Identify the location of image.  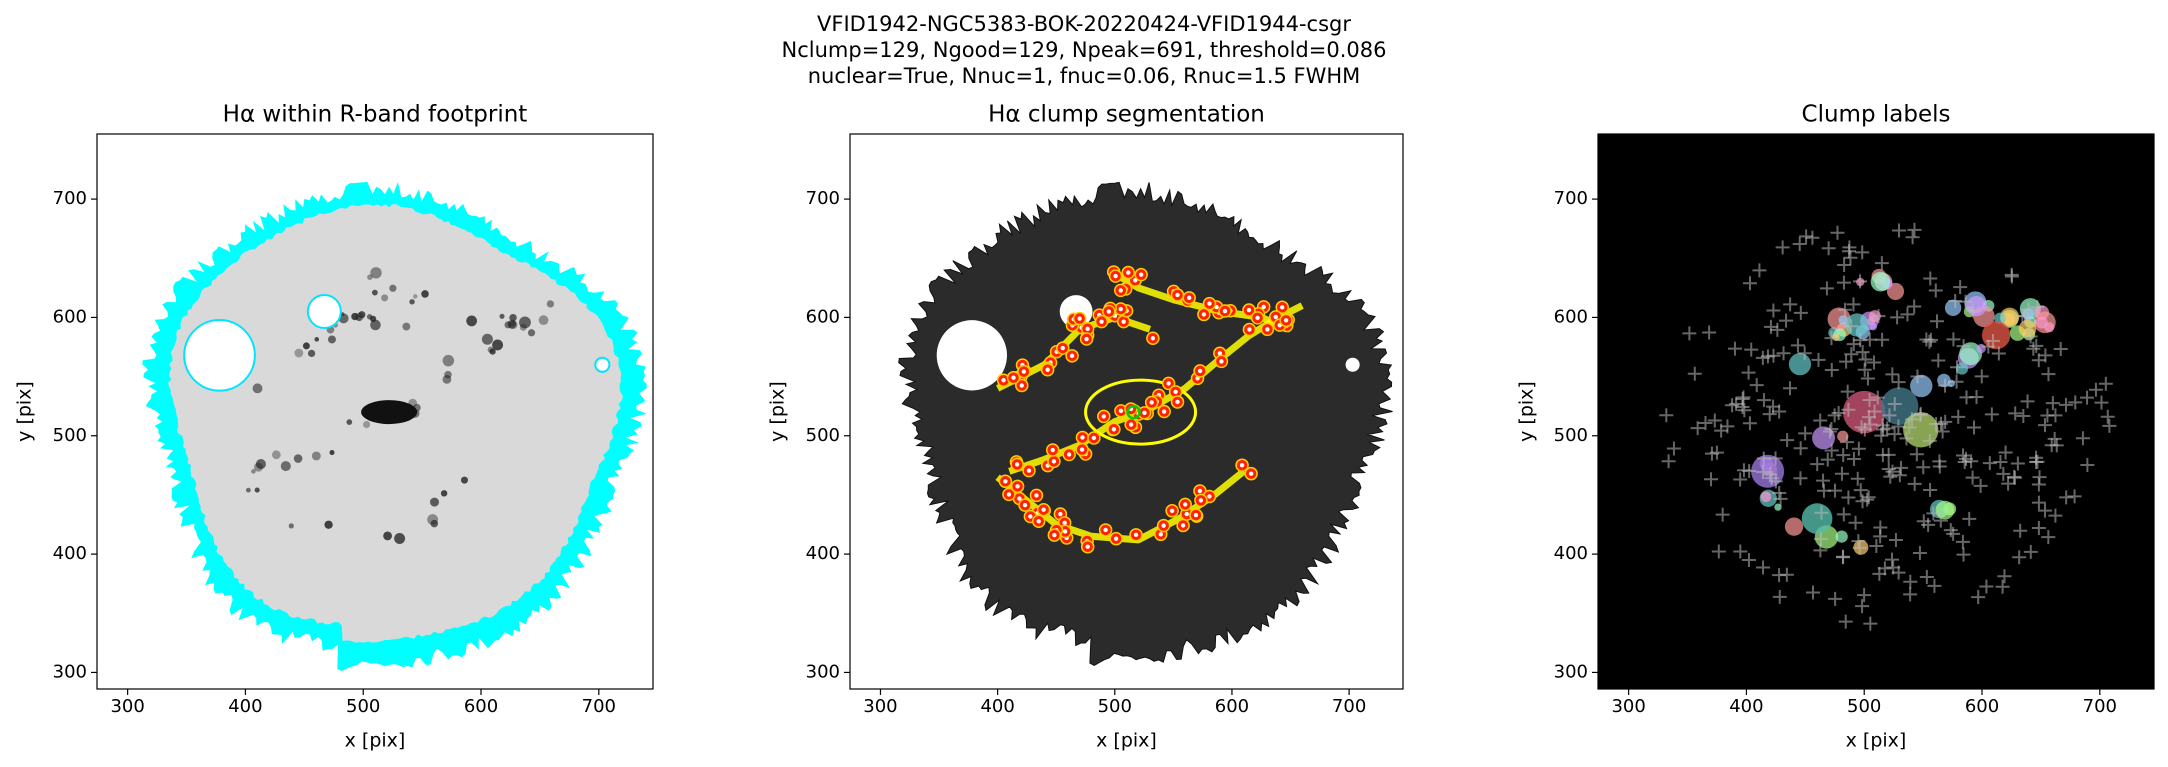
(394, 426).